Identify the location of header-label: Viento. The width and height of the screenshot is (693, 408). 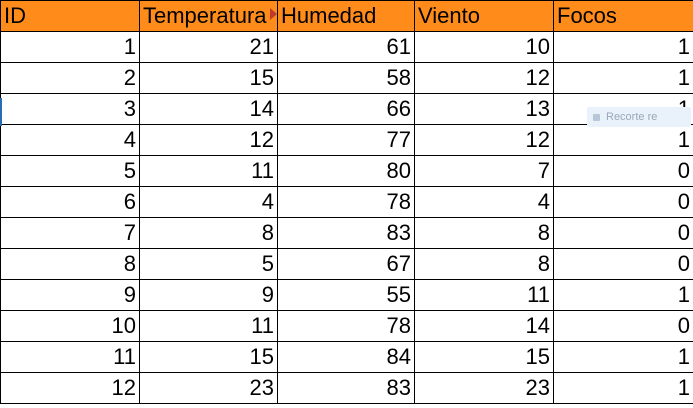
(449, 15).